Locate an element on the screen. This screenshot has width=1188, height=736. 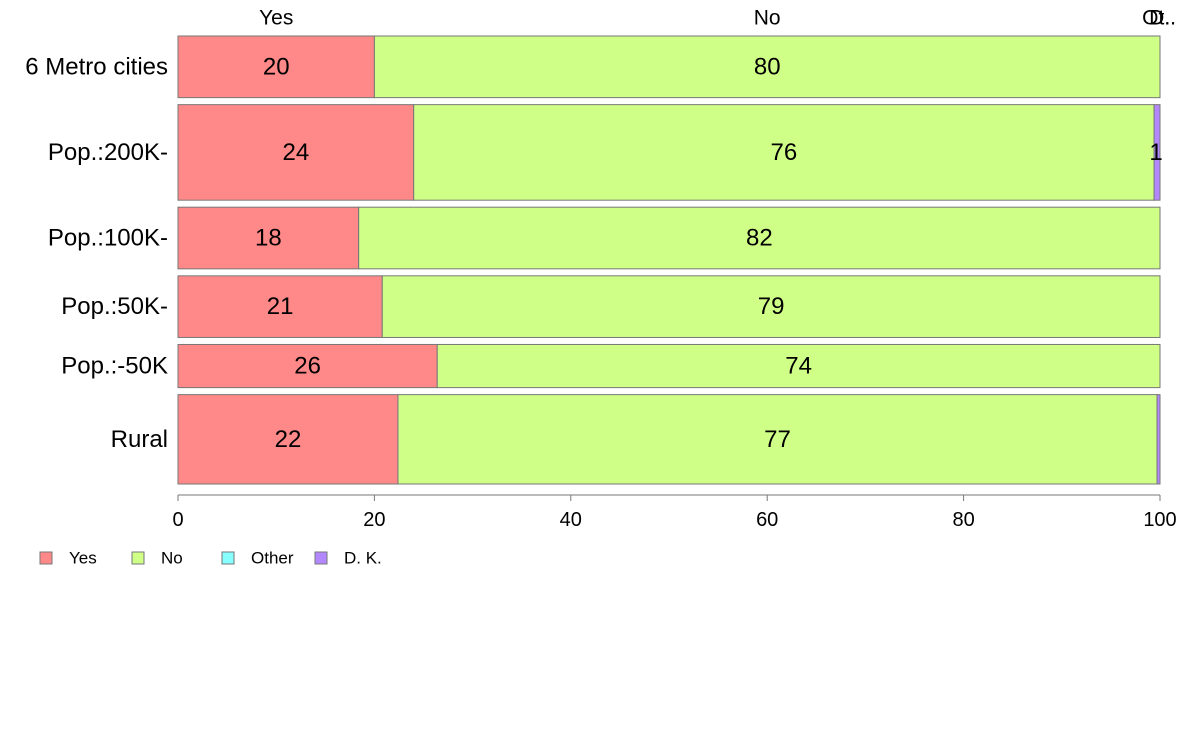
legend-swatch-yes is located at coordinates (46, 558).